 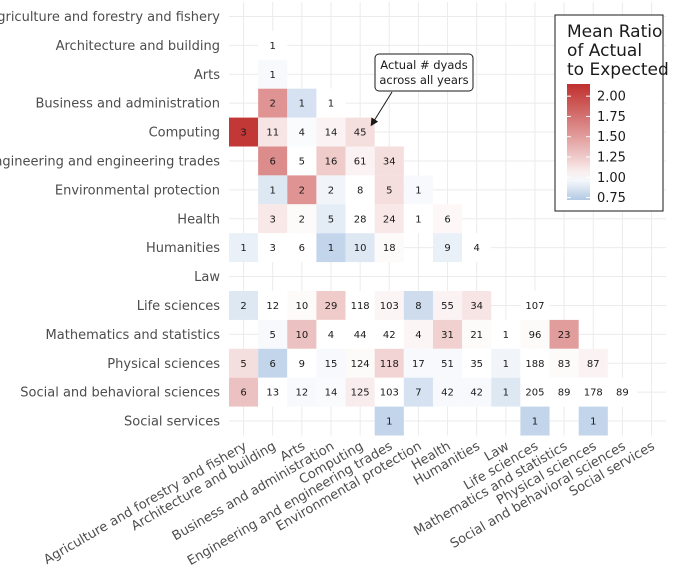 I want to click on heatmap-cell: 45, so click(x=360, y=132).